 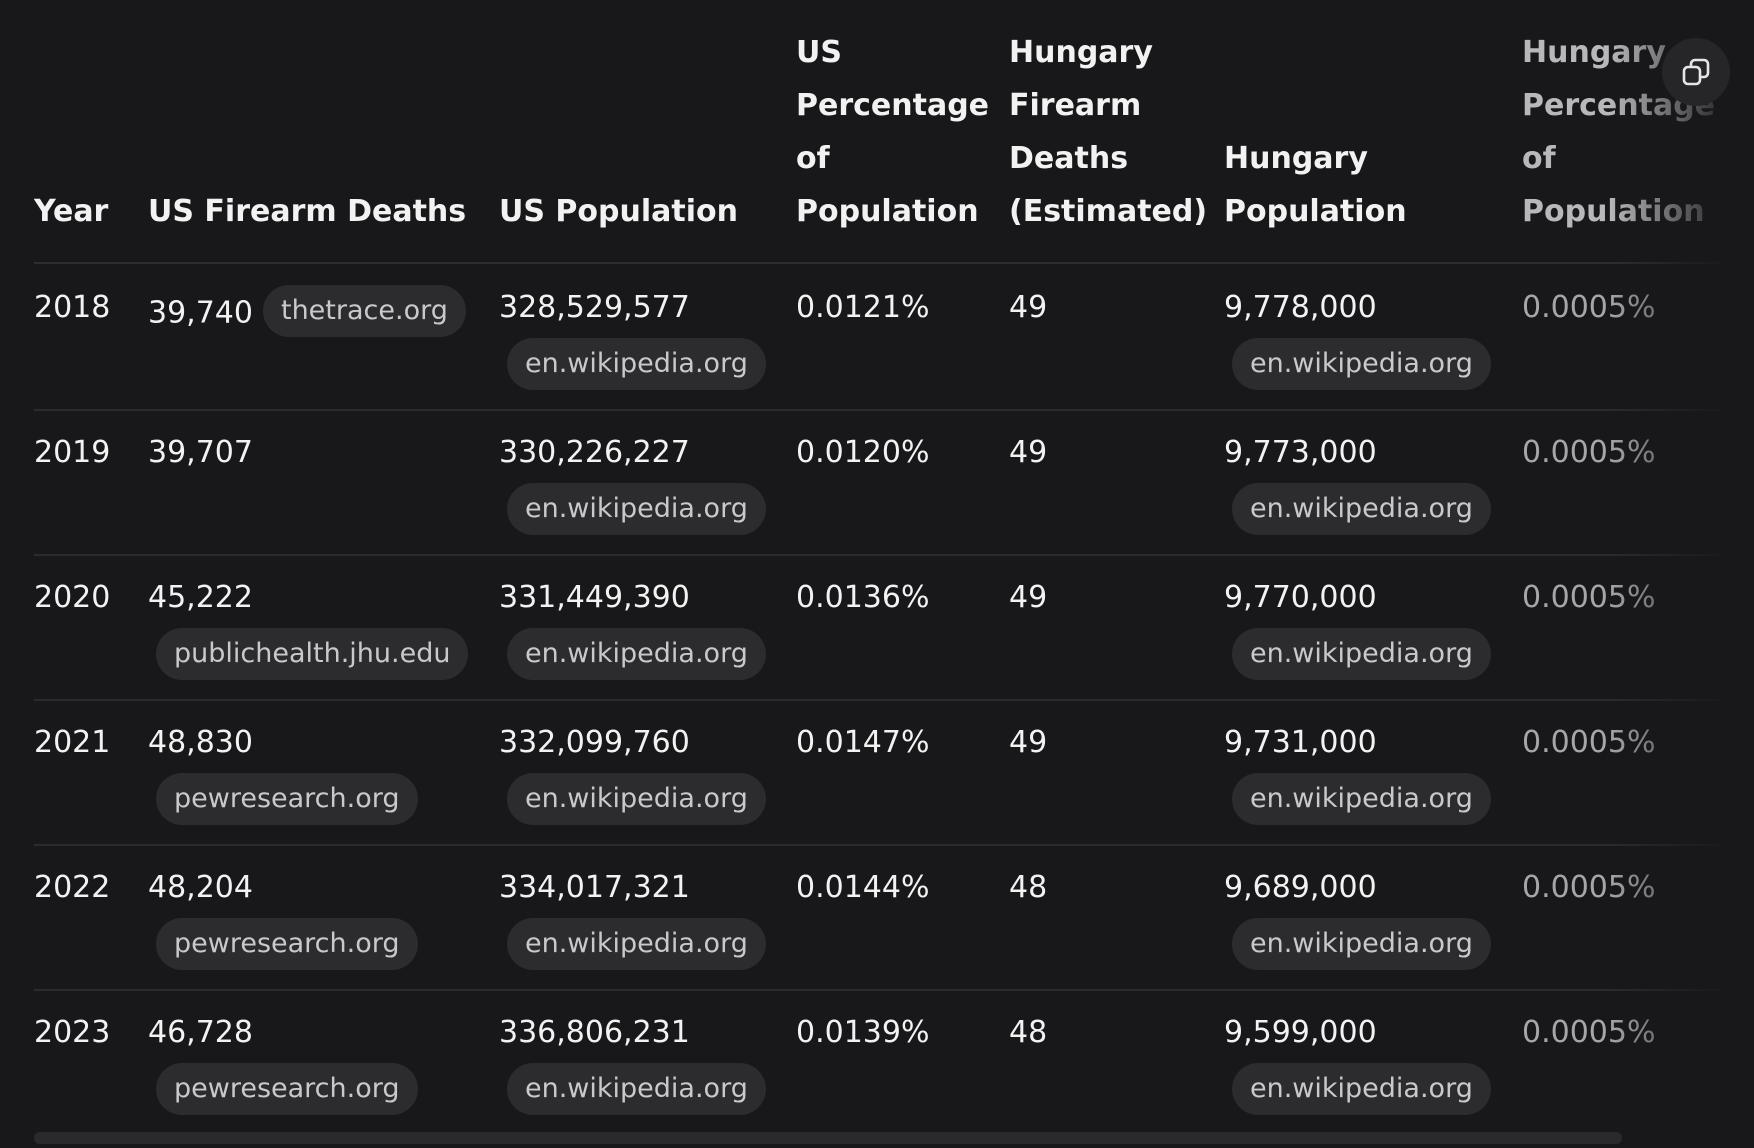 I want to click on copy-icon, so click(x=1696, y=72).